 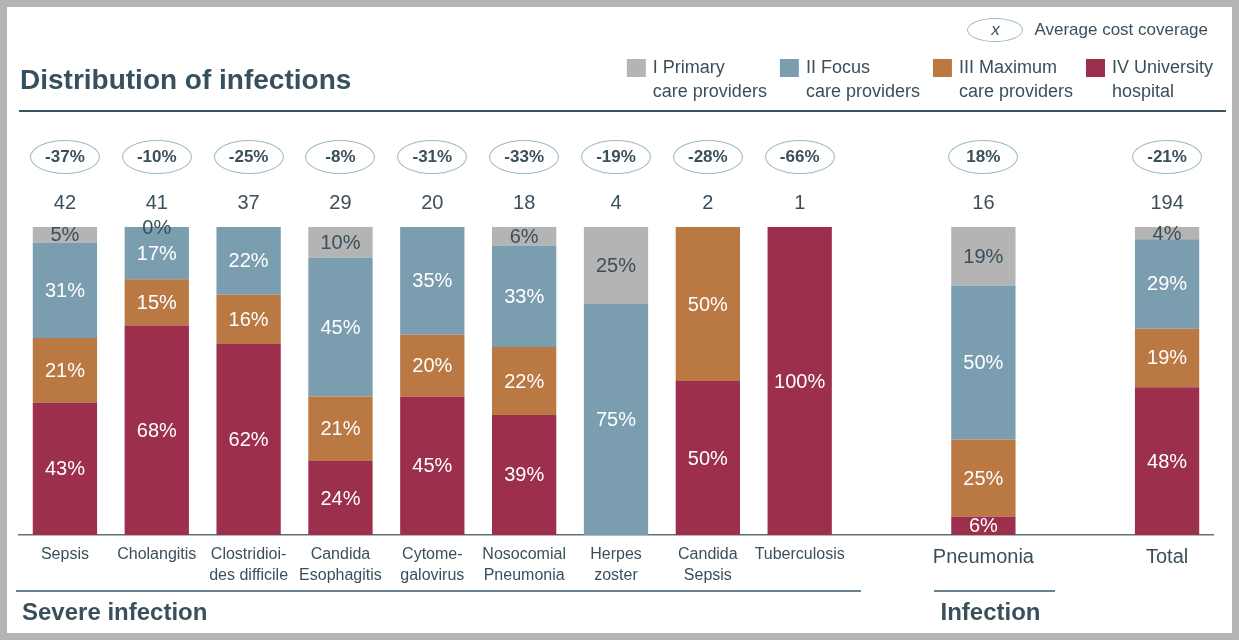 I want to click on data-label: 33%, so click(x=524, y=295).